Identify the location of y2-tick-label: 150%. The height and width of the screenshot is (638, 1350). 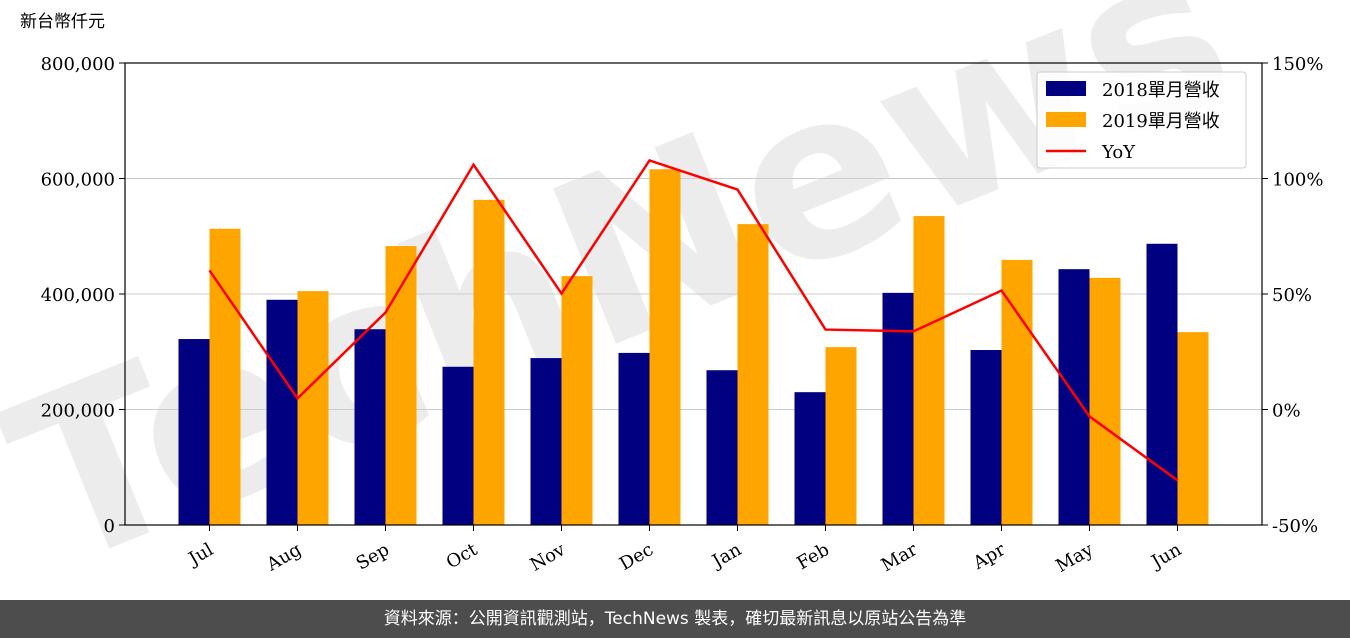
(1297, 64).